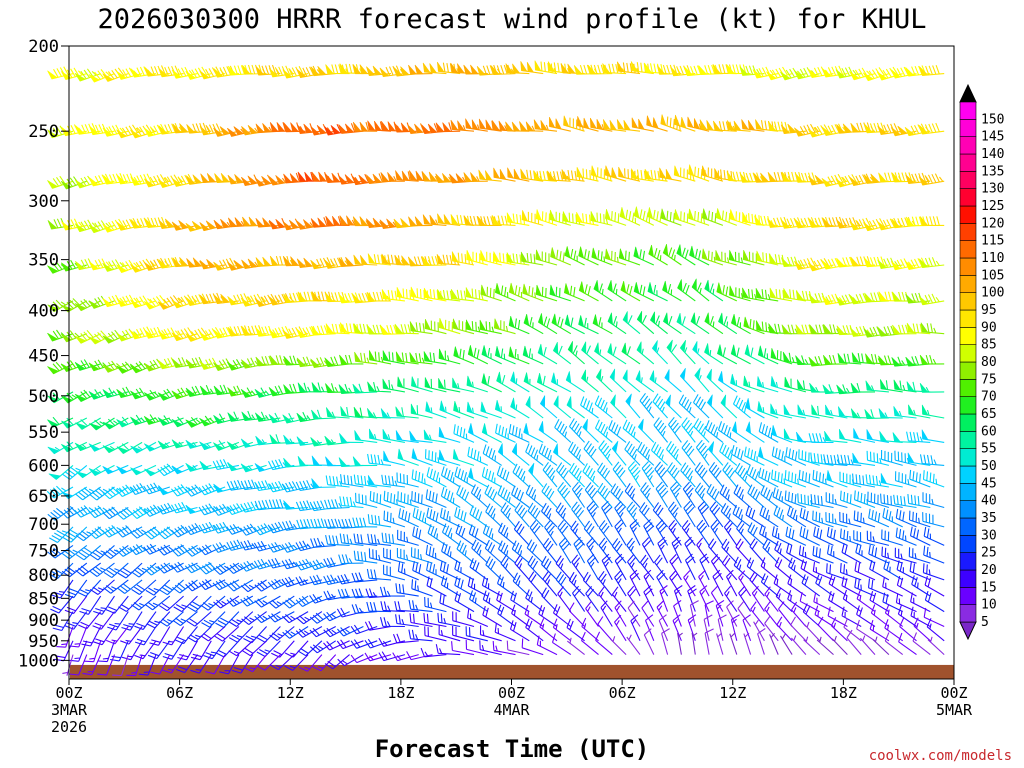 Image resolution: width=1024 pixels, height=768 pixels. Describe the element at coordinates (173, 333) in the screenshot. I see `wind-barb-425-8-shaft` at that location.